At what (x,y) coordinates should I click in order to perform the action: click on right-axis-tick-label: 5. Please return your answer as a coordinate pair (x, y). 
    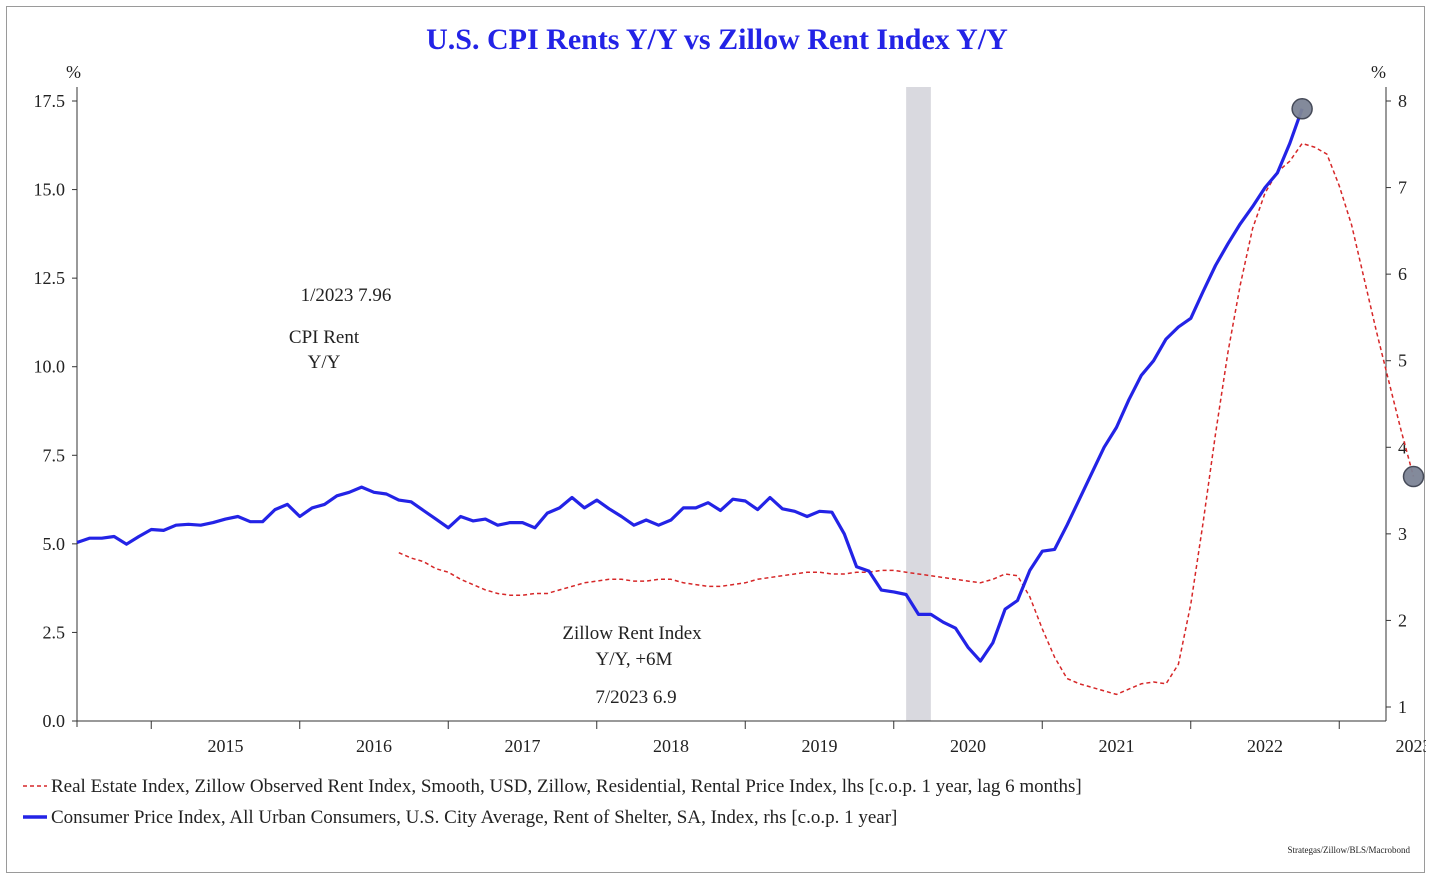
    Looking at the image, I should click on (1402, 361).